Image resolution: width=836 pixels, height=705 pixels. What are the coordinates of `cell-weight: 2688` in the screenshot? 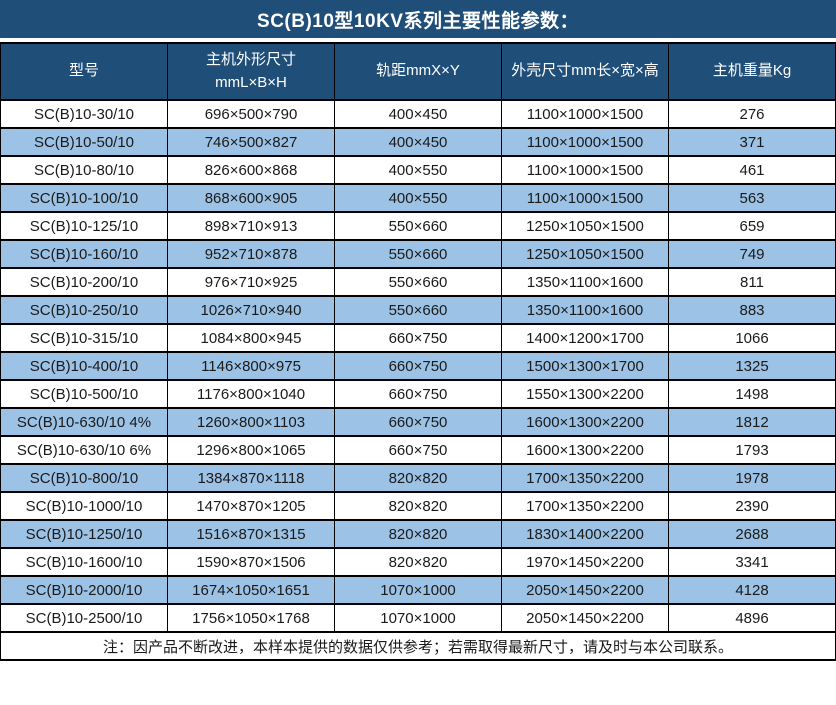 It's located at (752, 534).